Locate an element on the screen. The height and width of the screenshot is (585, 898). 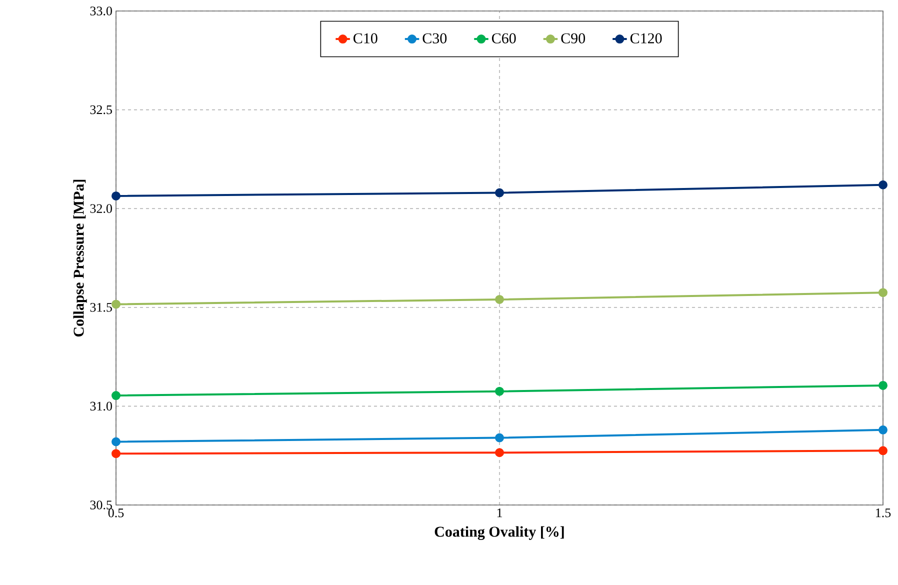
y-tick-label: 30.5 is located at coordinates (101, 505).